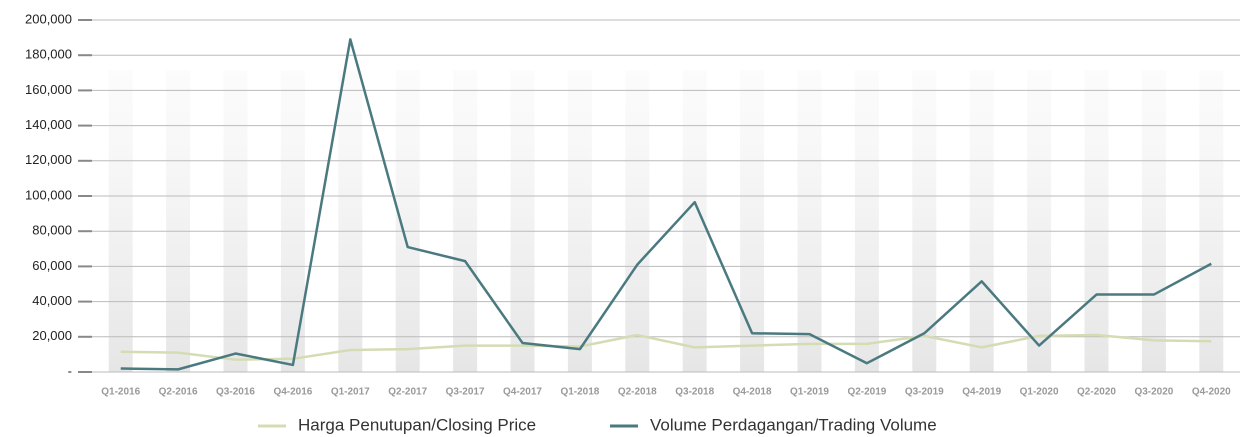 This screenshot has width=1242, height=437. Describe the element at coordinates (292, 392) in the screenshot. I see `x-tick-label: Q4-2016` at that location.